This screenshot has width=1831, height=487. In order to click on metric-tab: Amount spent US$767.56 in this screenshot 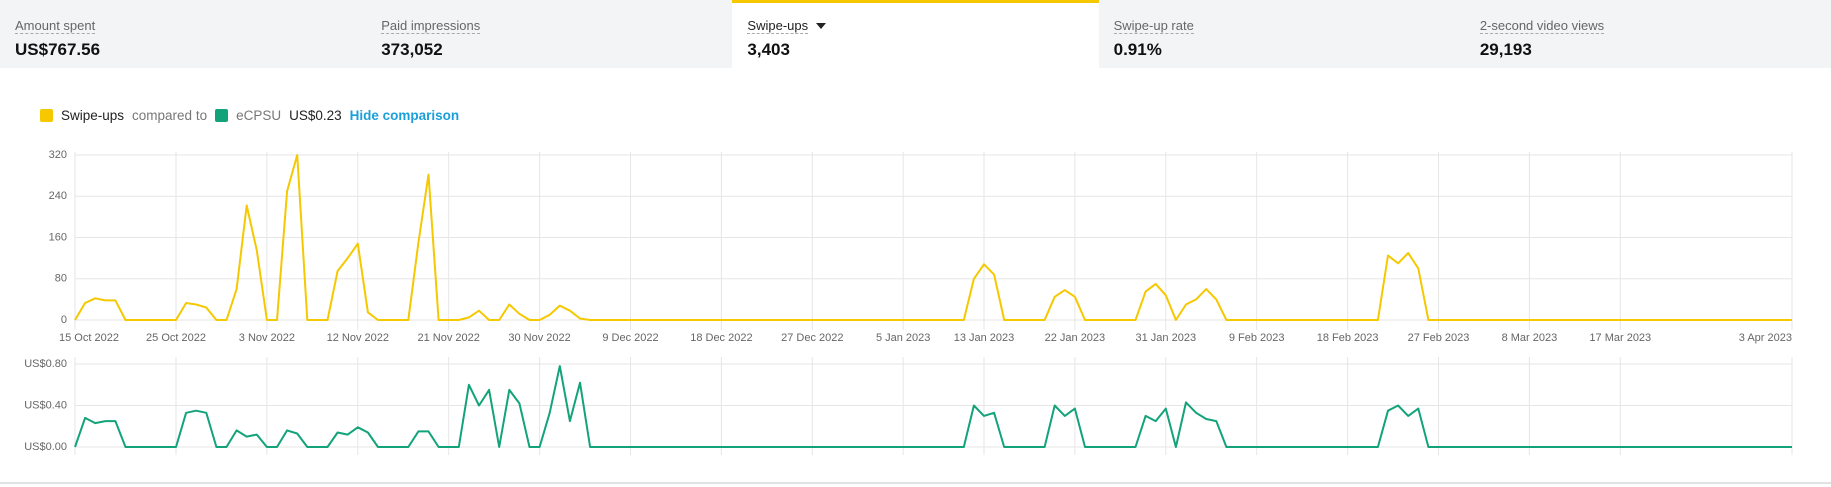, I will do `click(183, 34)`.